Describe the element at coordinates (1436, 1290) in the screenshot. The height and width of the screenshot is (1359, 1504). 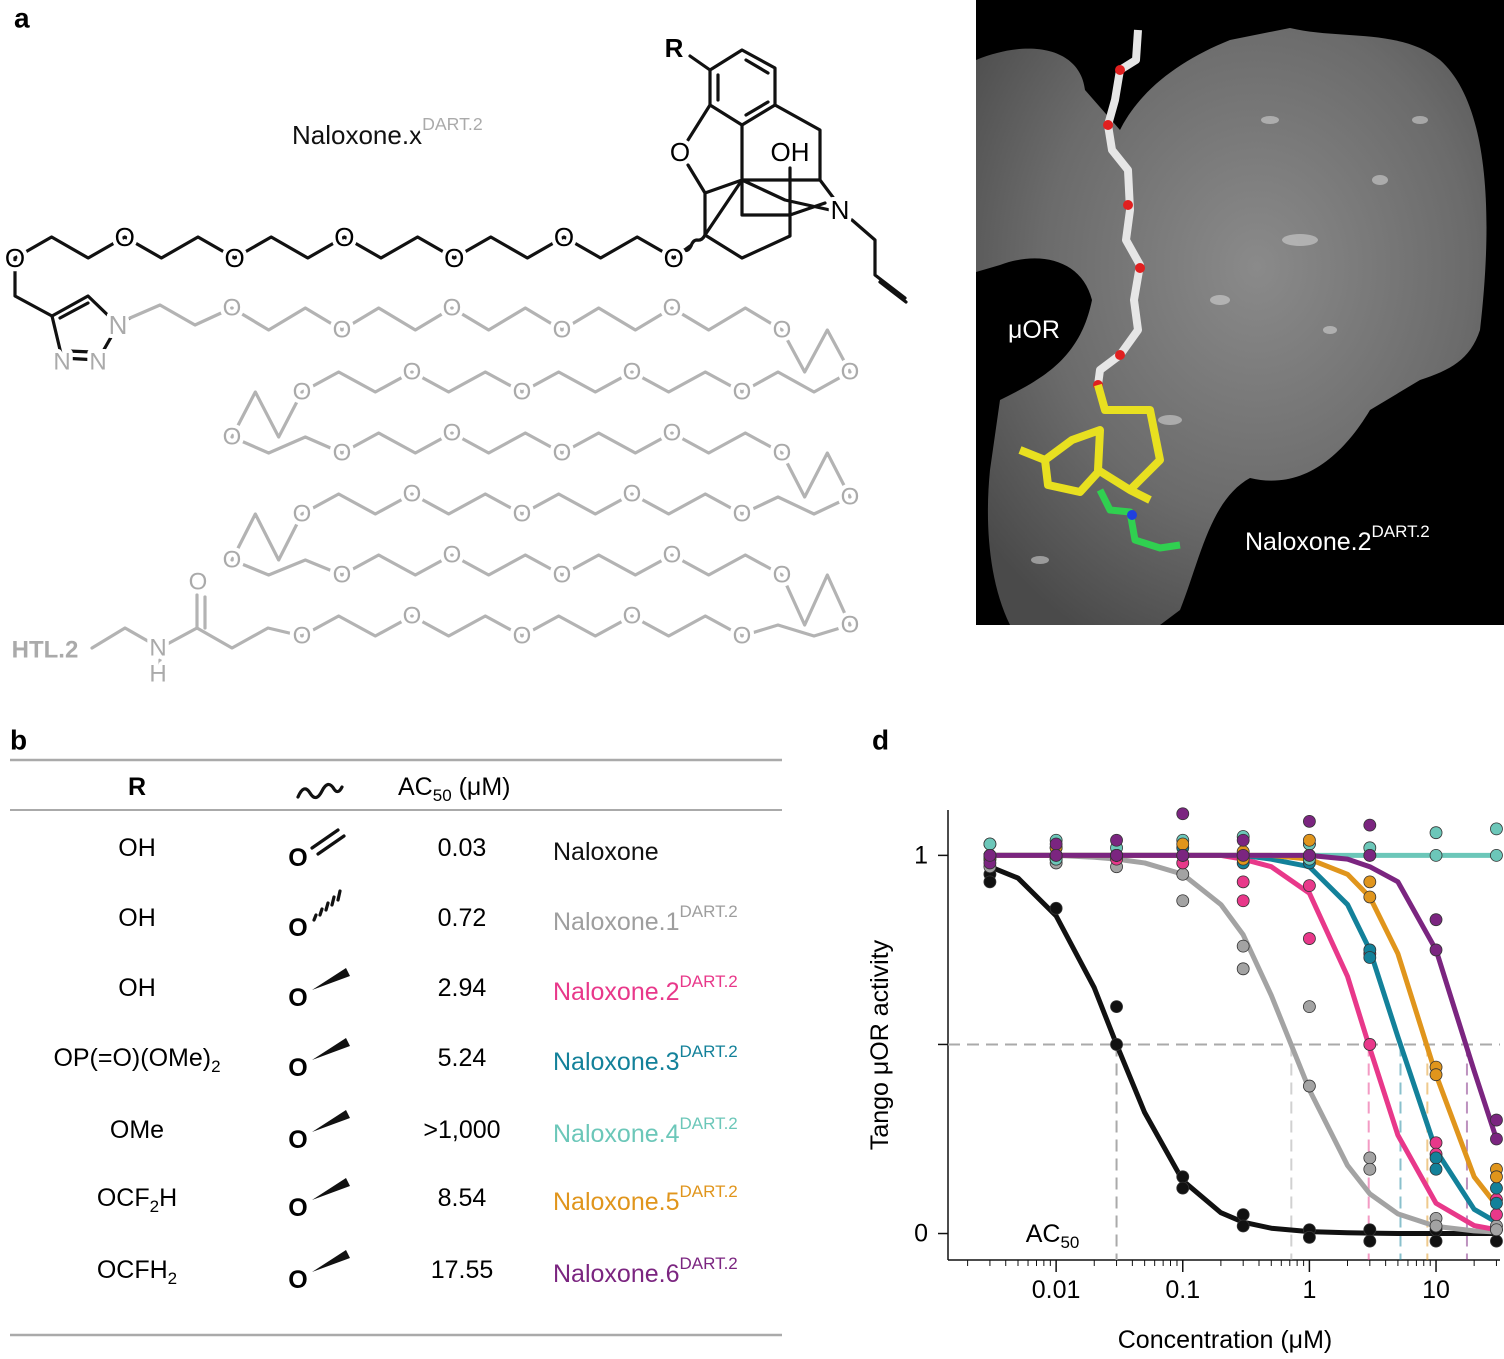
I see `x-tick-label: 10` at that location.